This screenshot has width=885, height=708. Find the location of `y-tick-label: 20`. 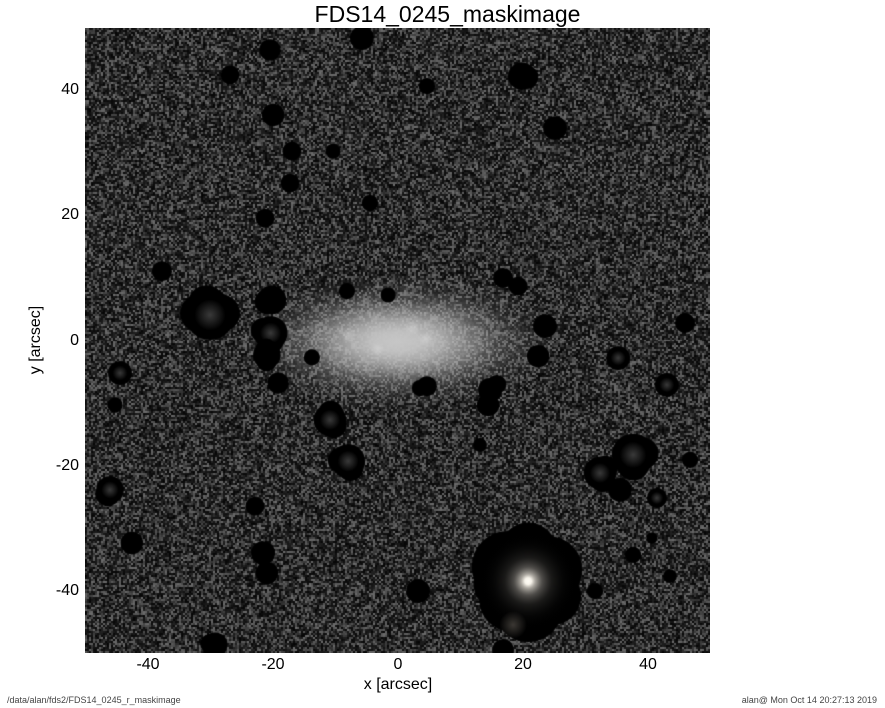

y-tick-label: 20 is located at coordinates (70, 214).